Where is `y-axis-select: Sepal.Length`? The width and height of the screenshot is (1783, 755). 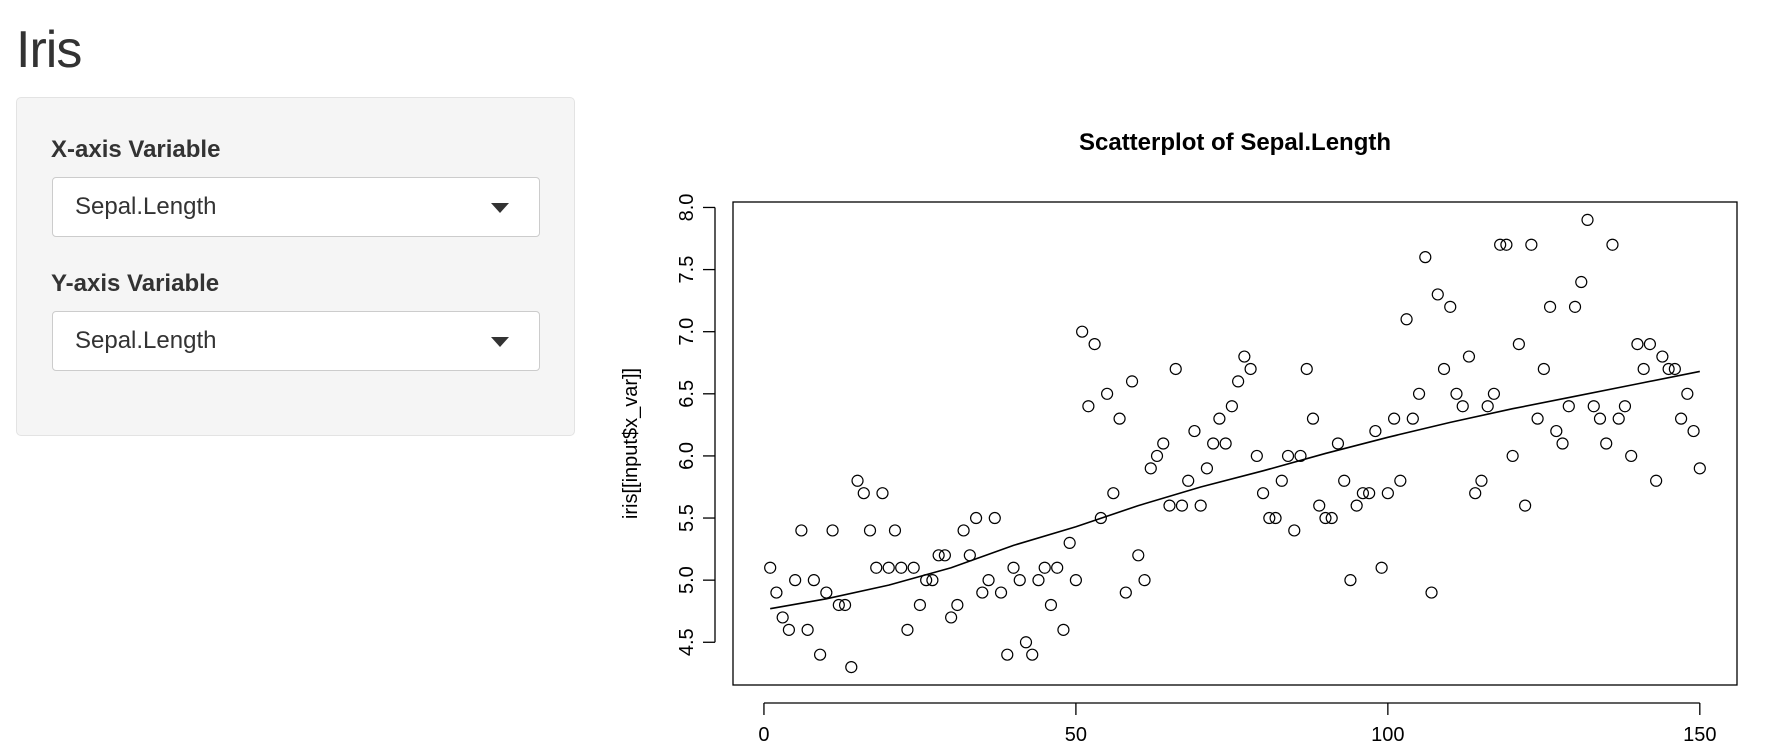
y-axis-select: Sepal.Length is located at coordinates (296, 341).